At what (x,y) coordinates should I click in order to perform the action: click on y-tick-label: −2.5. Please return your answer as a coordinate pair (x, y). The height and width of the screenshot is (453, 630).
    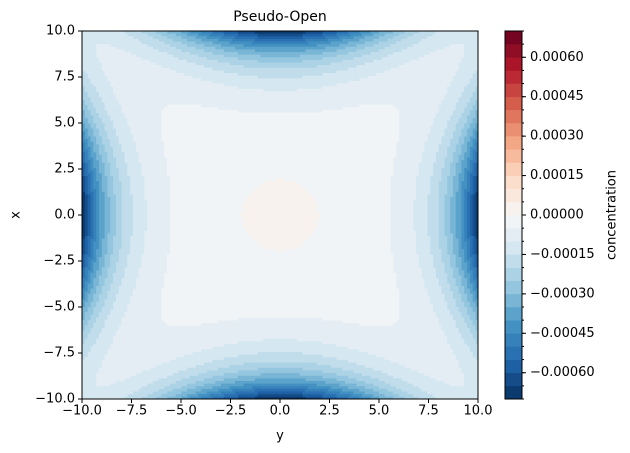
    Looking at the image, I should click on (59, 261).